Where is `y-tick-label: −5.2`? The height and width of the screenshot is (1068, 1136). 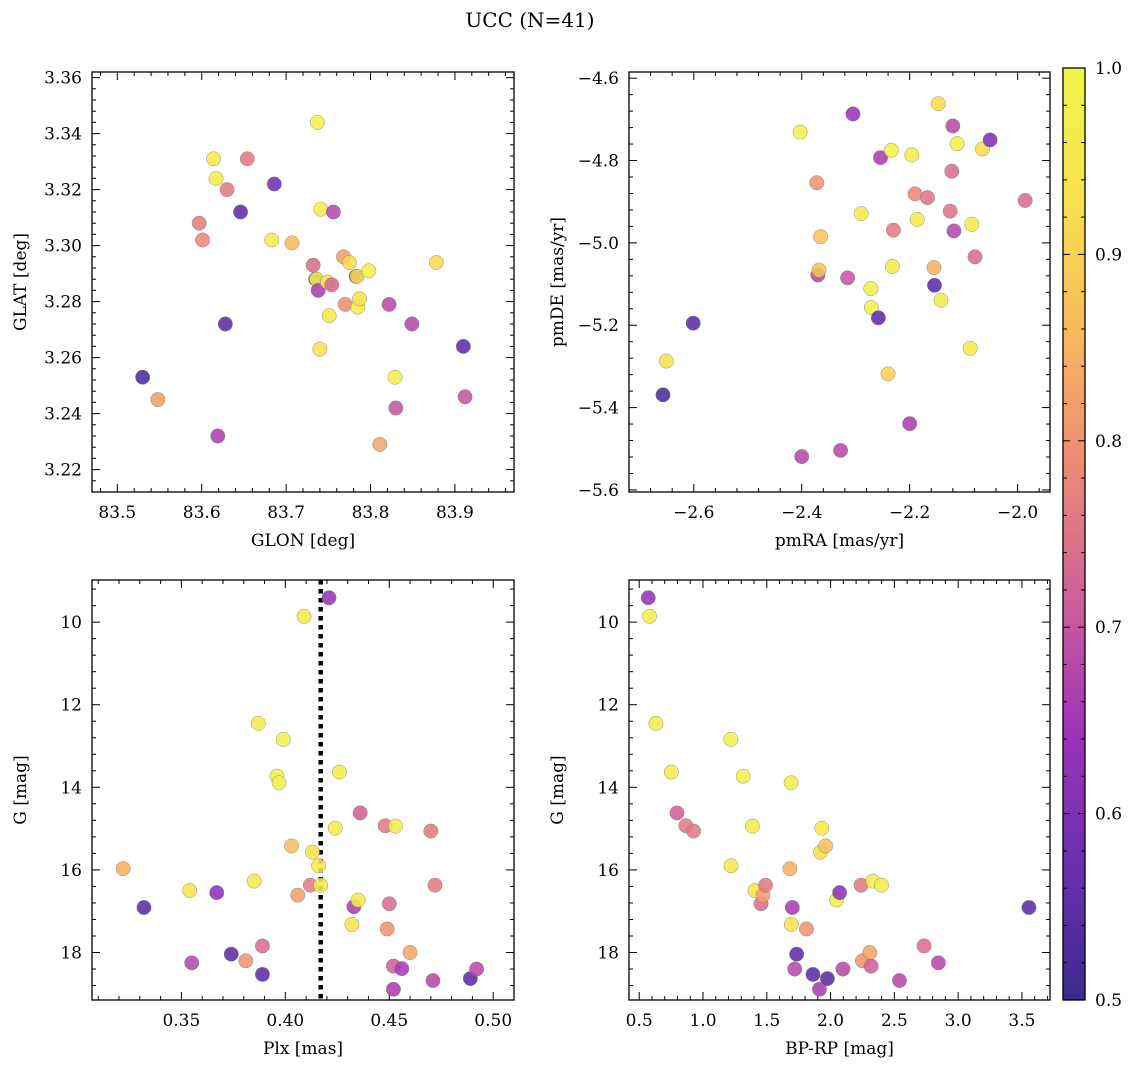
y-tick-label: −5.2 is located at coordinates (598, 326).